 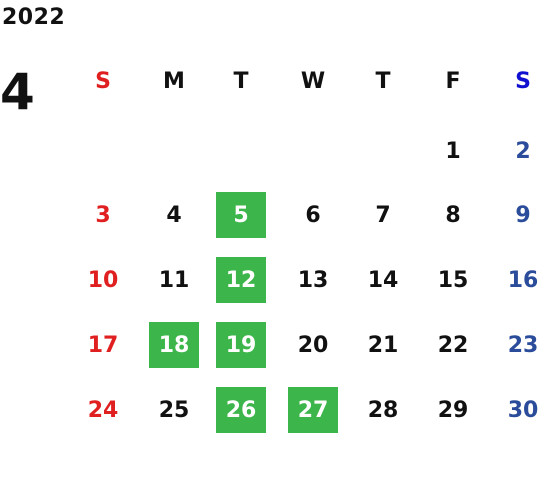 I want to click on day-cell: 28, so click(x=383, y=410).